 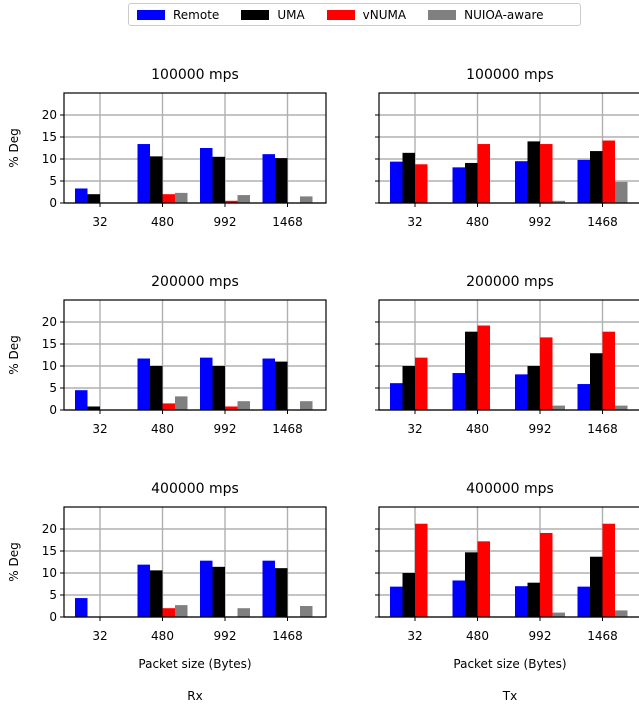 I want to click on panel5-title: 400000 mps, so click(x=195, y=489).